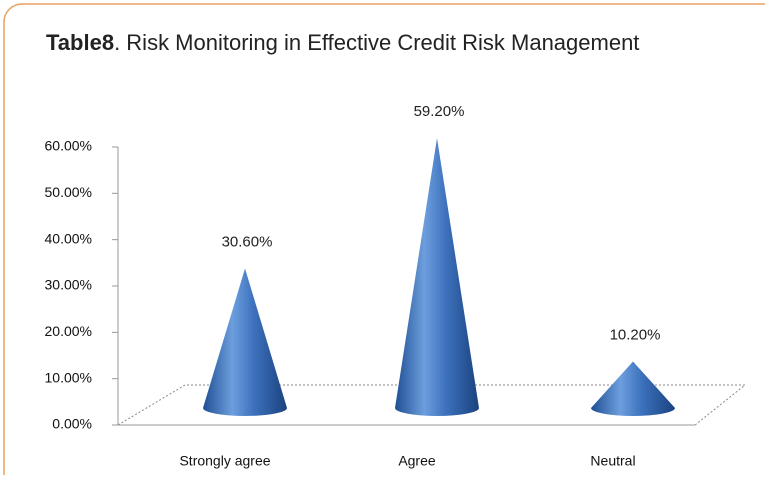 This screenshot has width=765, height=480. What do you see at coordinates (72, 424) in the screenshot?
I see `y-tick-label: 0.00%` at bounding box center [72, 424].